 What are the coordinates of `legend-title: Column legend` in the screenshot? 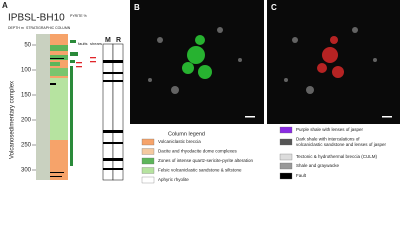 It's located at (186, 134).